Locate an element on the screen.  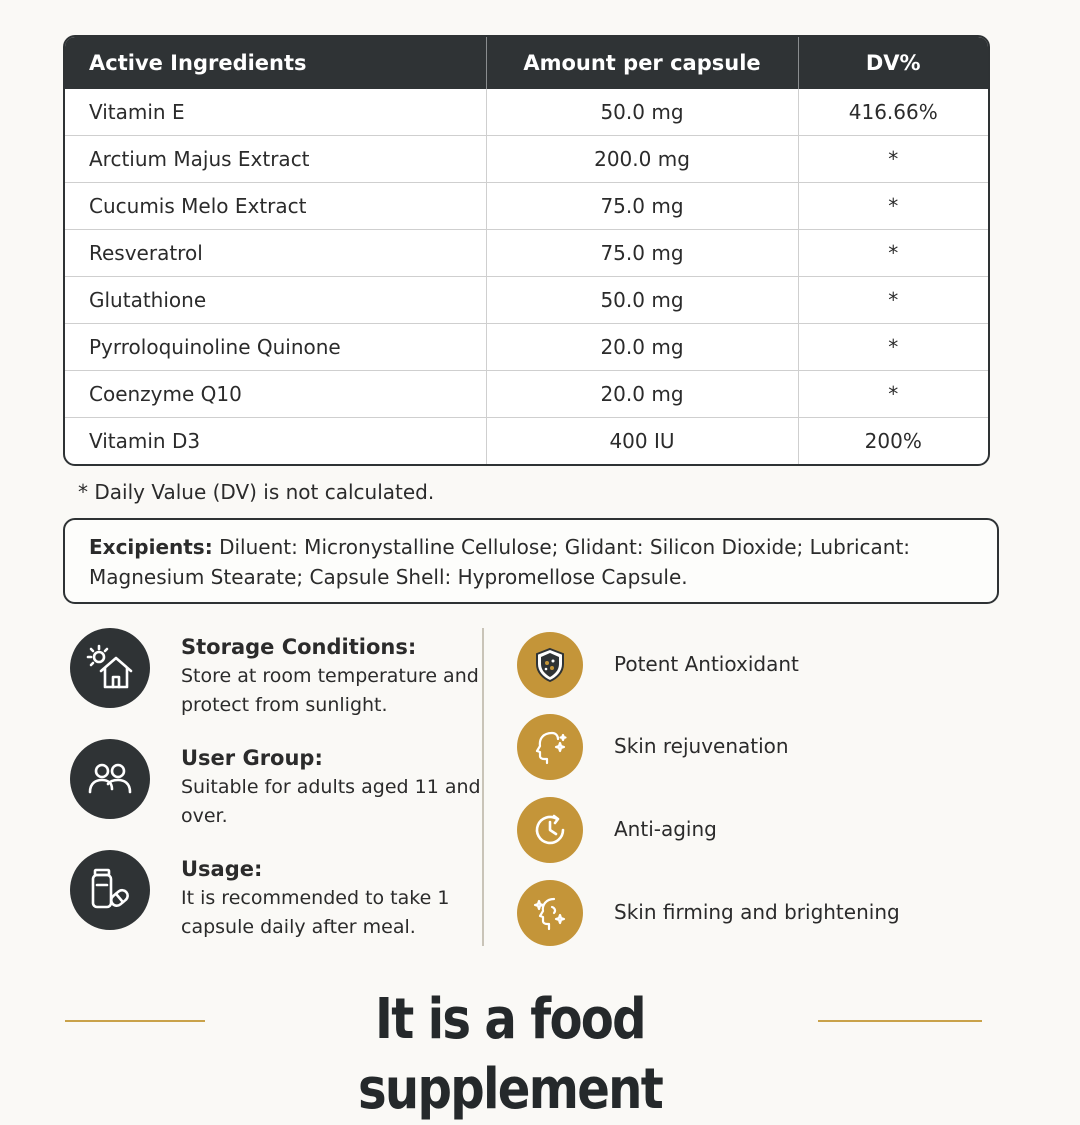
user-group-title: User Group: is located at coordinates (252, 758).